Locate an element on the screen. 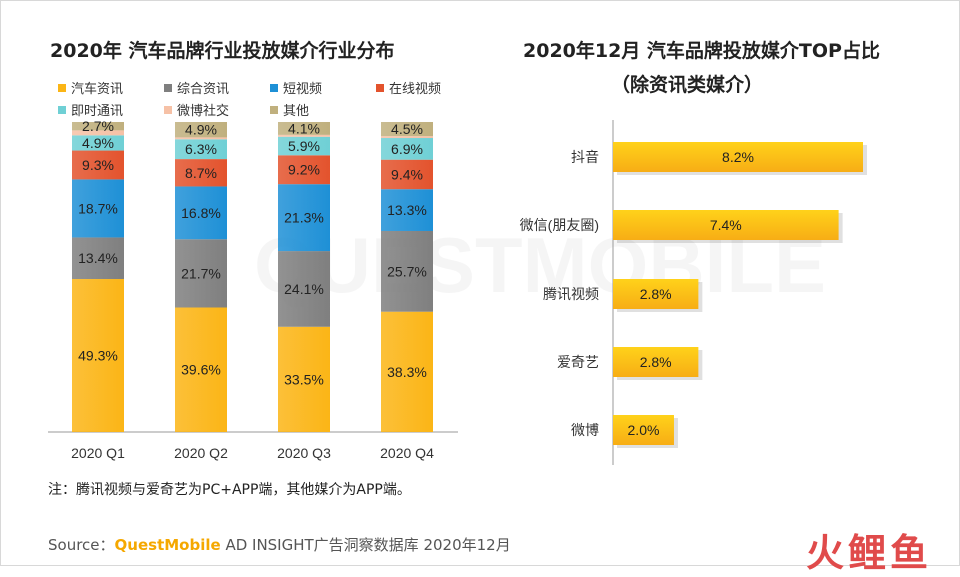 This screenshot has height=577, width=960. data-label: 2.0% is located at coordinates (644, 430).